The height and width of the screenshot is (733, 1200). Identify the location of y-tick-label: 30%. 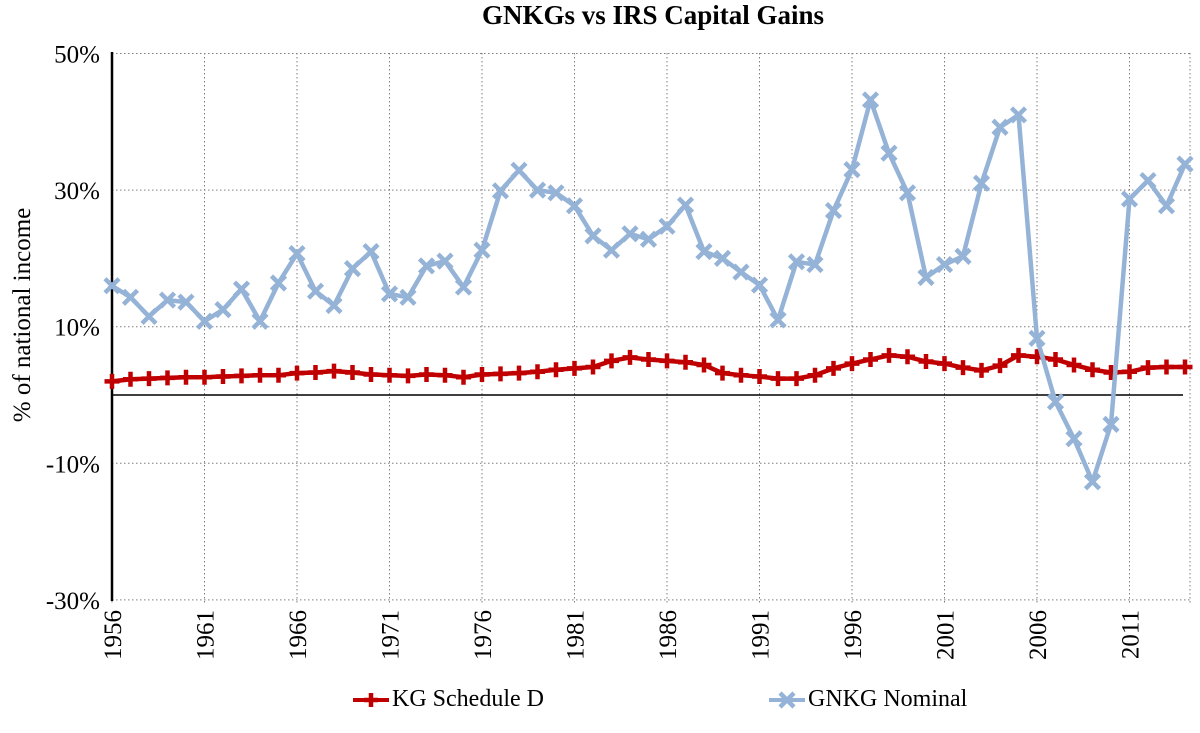
(77, 191).